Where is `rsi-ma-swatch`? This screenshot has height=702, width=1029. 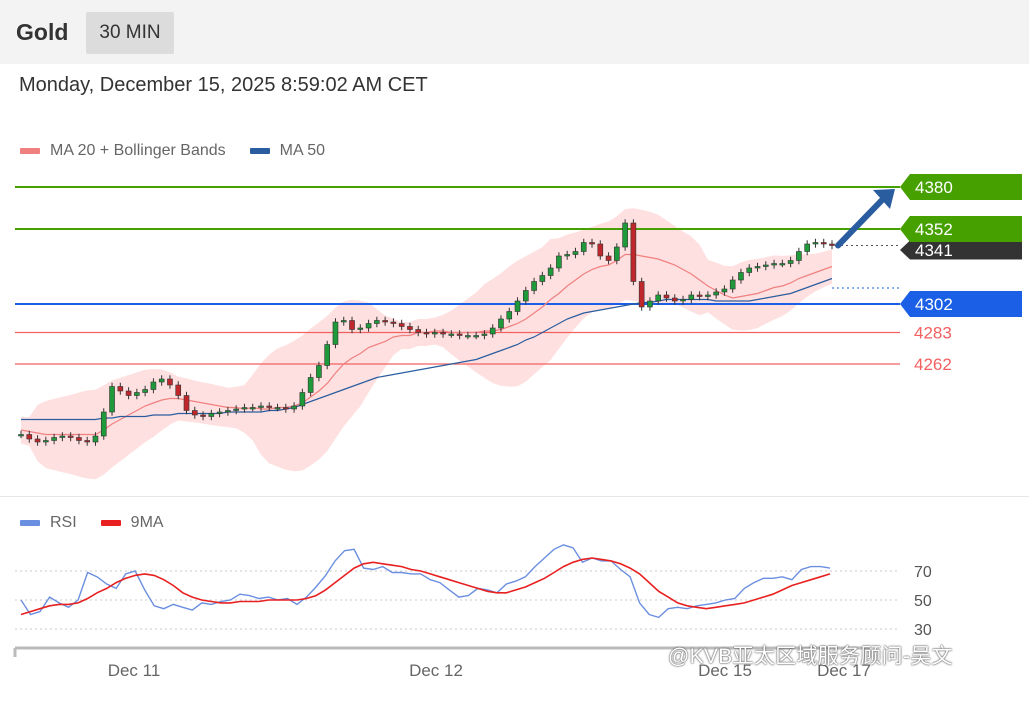
rsi-ma-swatch is located at coordinates (110, 523).